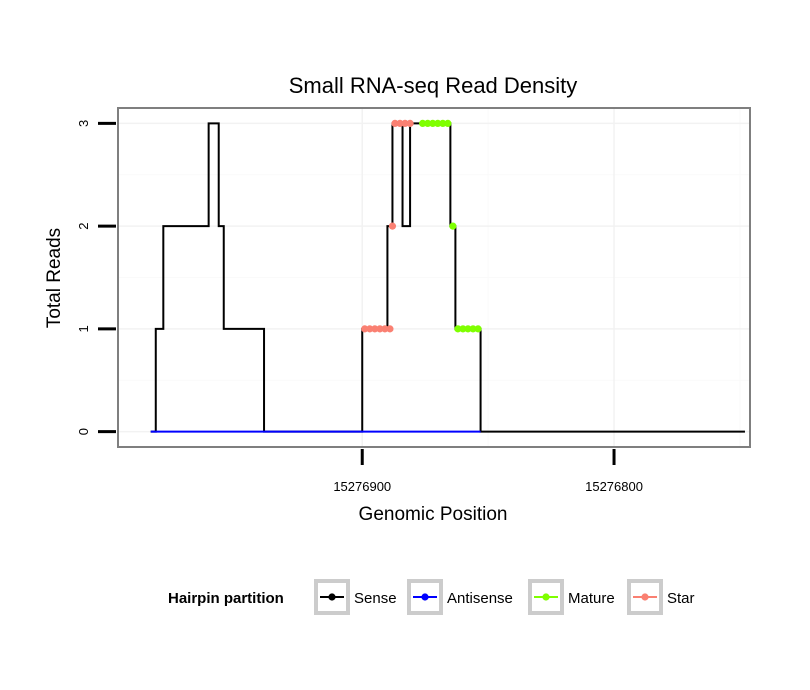  I want to click on legend-title: Hairpin partition, so click(226, 598).